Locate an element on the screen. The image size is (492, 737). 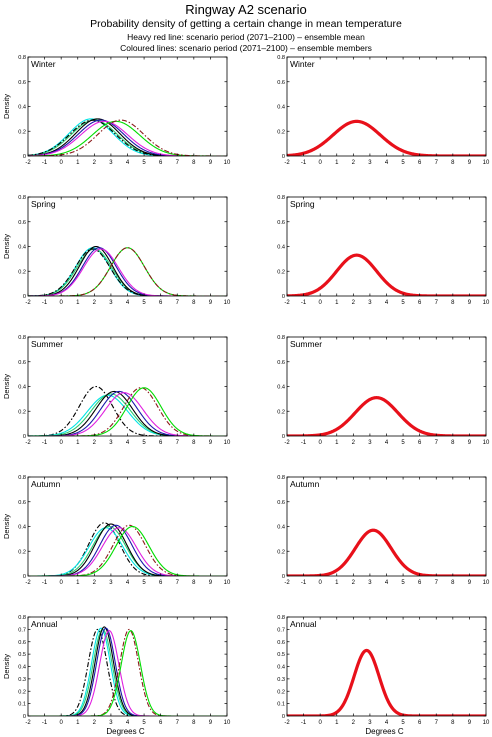
panel-spring-mean: -2 -1 0 1 2 3 4 5 6 7 8 9 10 0 0.2 0.4 0.6 0.8 Spring is located at coordinates (383, 250).